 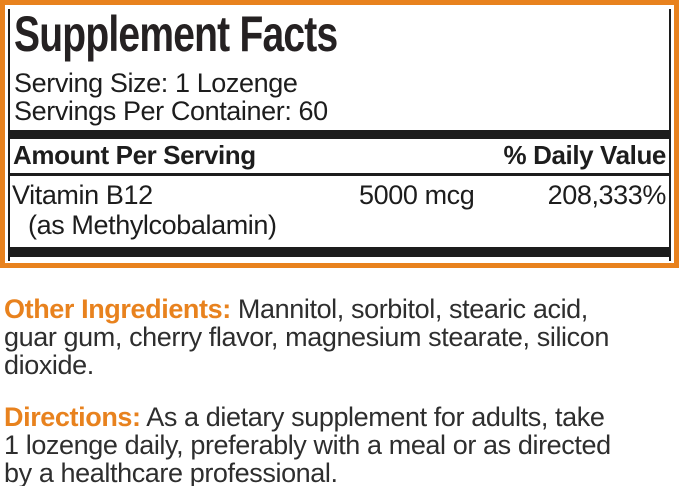 What do you see at coordinates (72, 417) in the screenshot?
I see `directions-label: Directions:` at bounding box center [72, 417].